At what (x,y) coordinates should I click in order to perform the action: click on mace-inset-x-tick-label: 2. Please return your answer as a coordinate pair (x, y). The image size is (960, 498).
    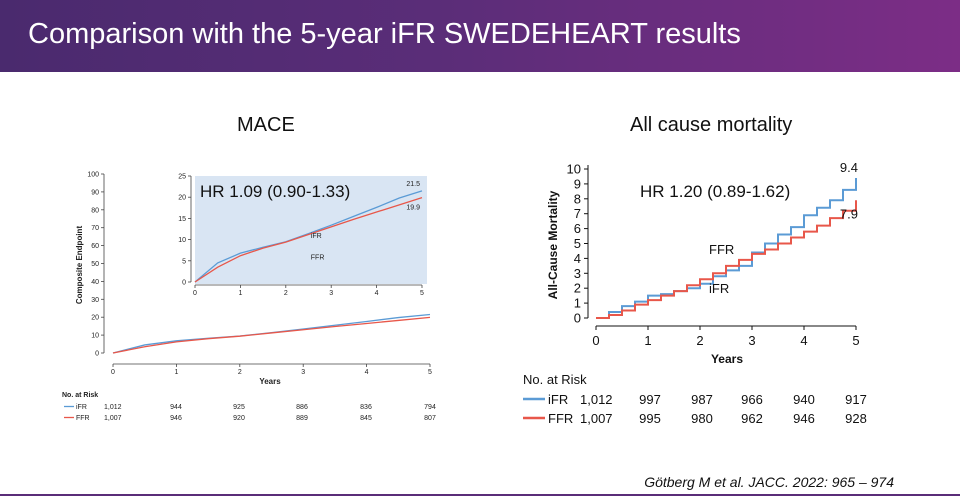
    Looking at the image, I should click on (286, 293).